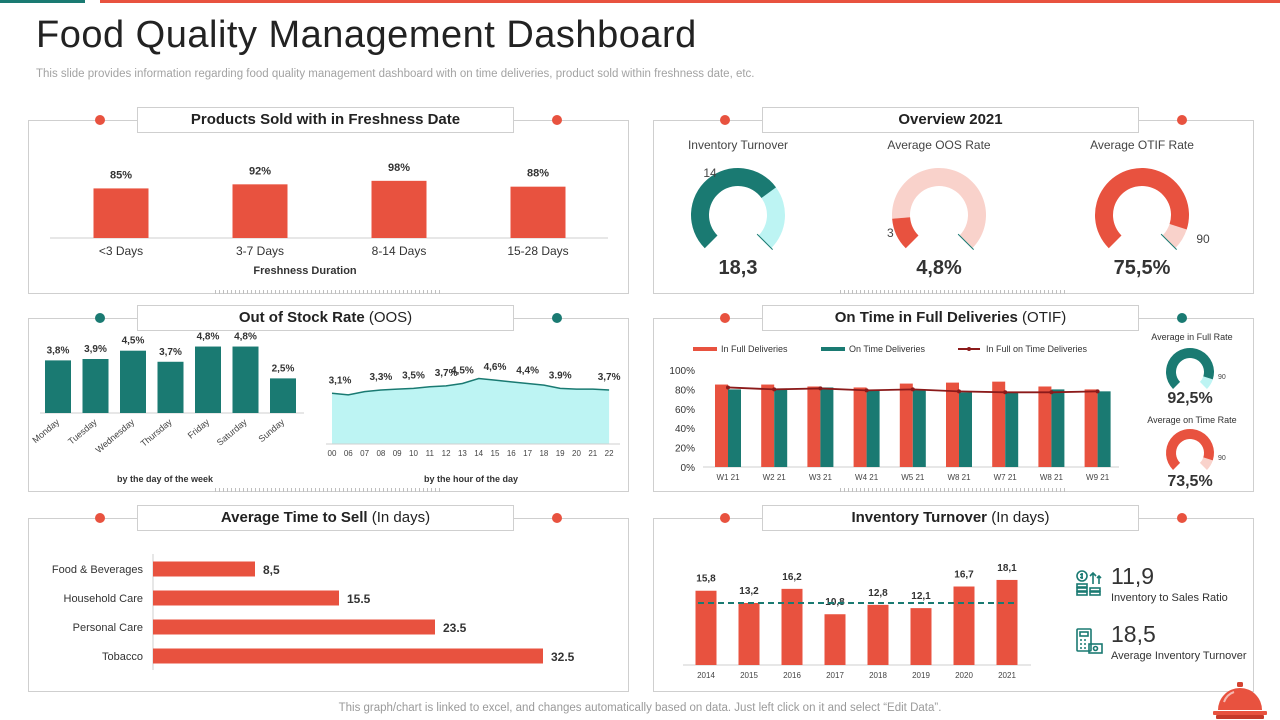 This screenshot has width=1280, height=720. What do you see at coordinates (749, 591) in the screenshot?
I see `inv-turnover-data-label: 13,2` at bounding box center [749, 591].